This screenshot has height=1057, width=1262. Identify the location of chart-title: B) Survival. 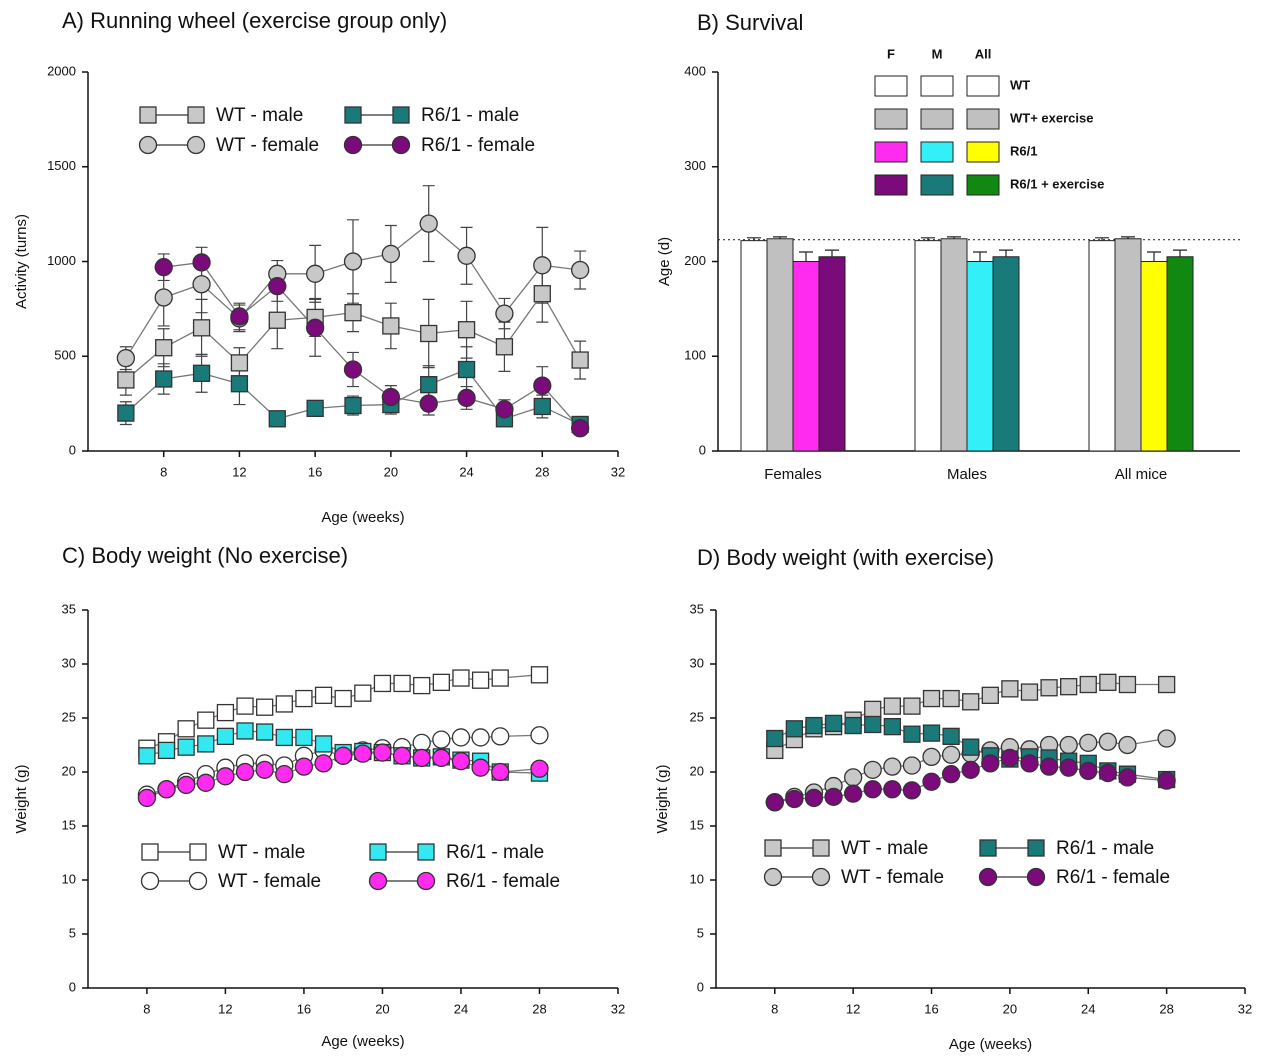
(750, 22).